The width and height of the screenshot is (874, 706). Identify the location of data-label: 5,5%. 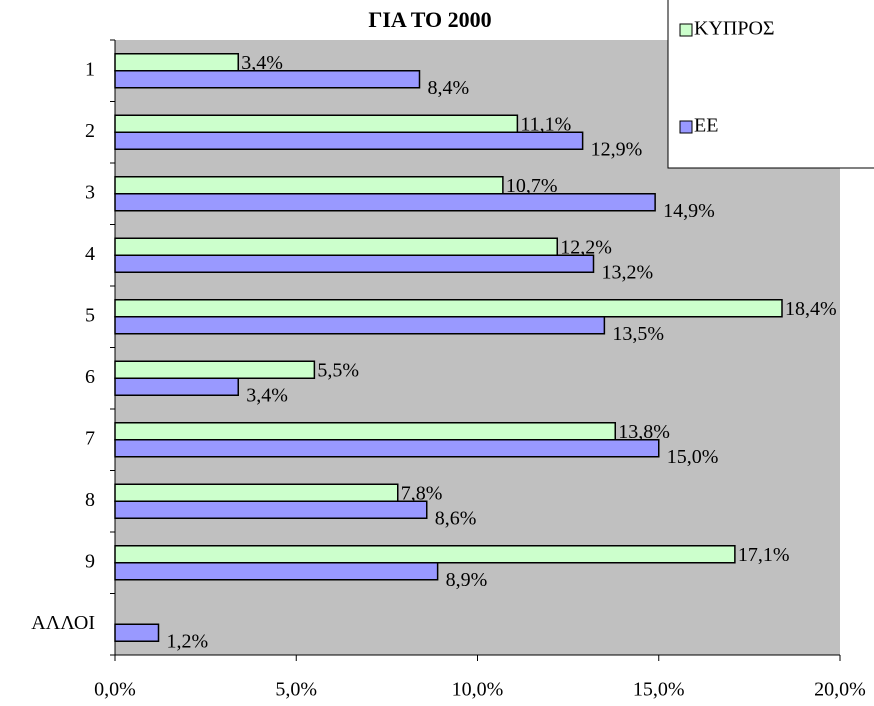
(338, 370).